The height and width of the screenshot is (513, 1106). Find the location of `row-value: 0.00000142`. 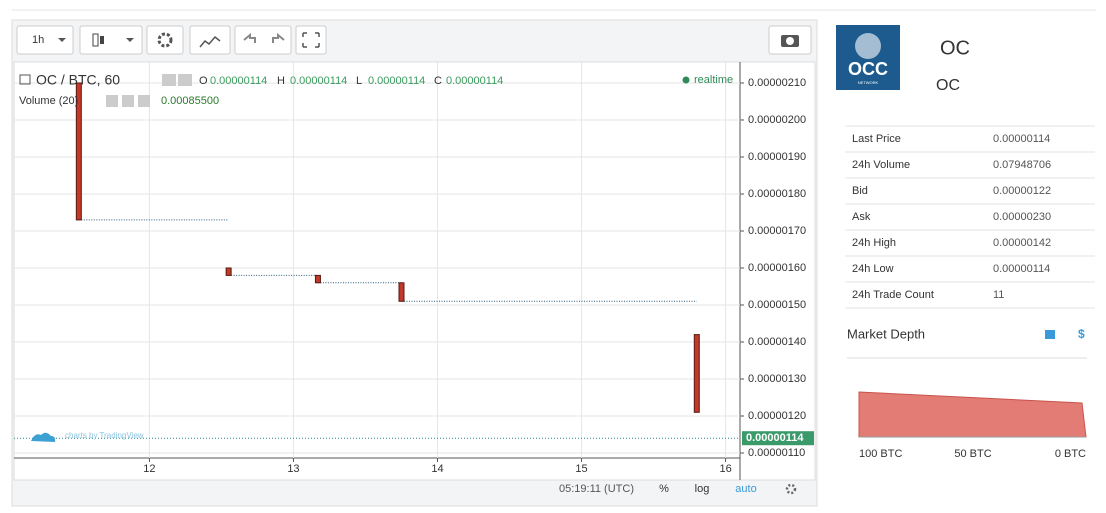

row-value: 0.00000142 is located at coordinates (1022, 243).